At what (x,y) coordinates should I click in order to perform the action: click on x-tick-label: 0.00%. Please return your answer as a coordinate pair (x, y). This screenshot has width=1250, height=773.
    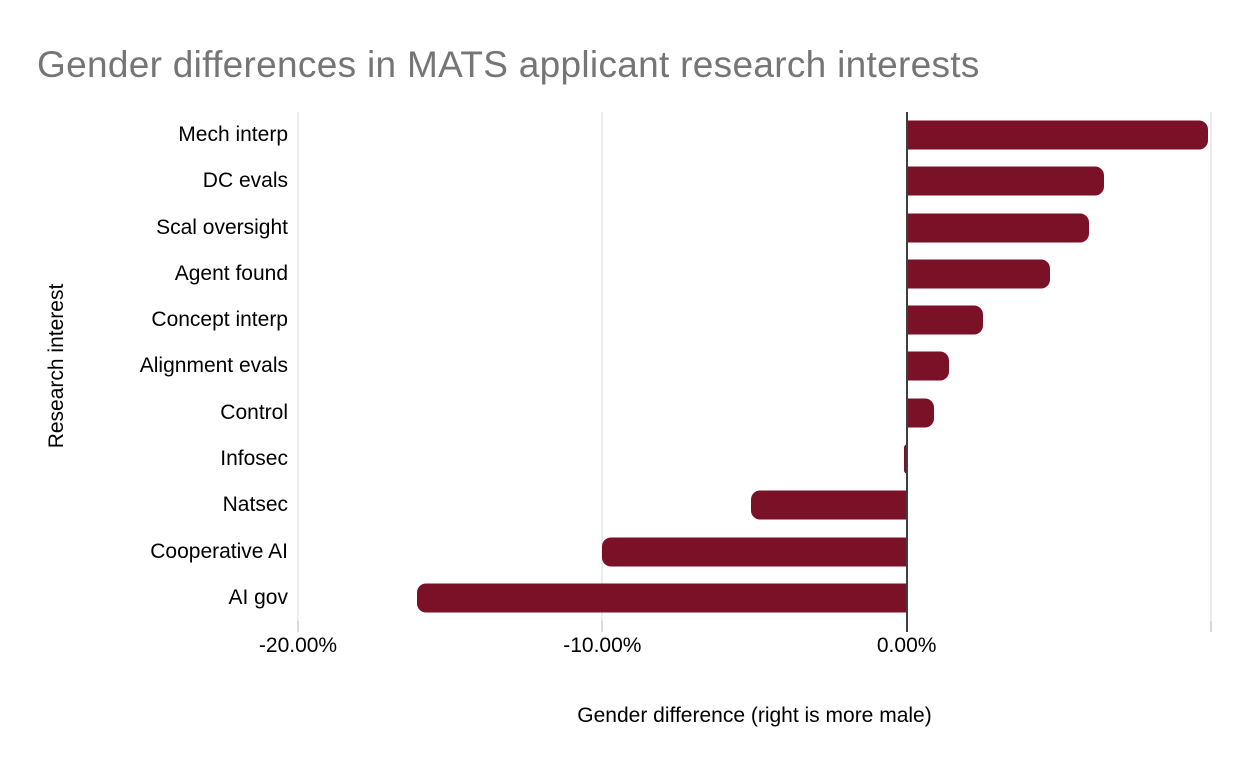
    Looking at the image, I should click on (906, 645).